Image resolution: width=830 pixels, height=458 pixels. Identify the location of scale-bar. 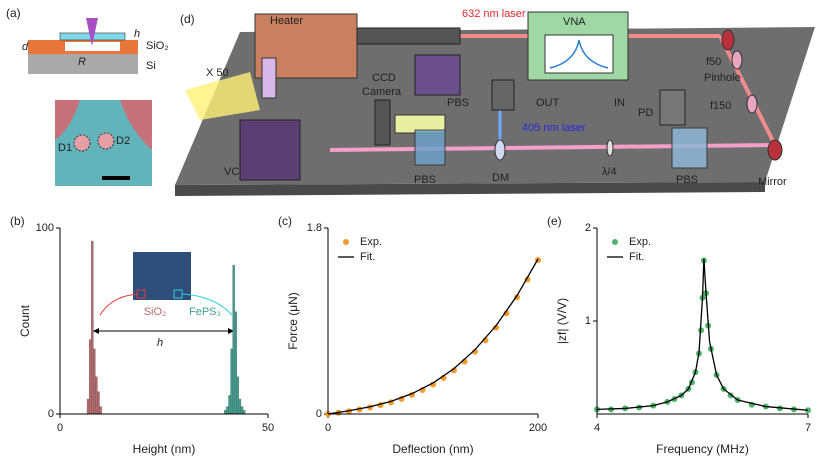
(116, 178).